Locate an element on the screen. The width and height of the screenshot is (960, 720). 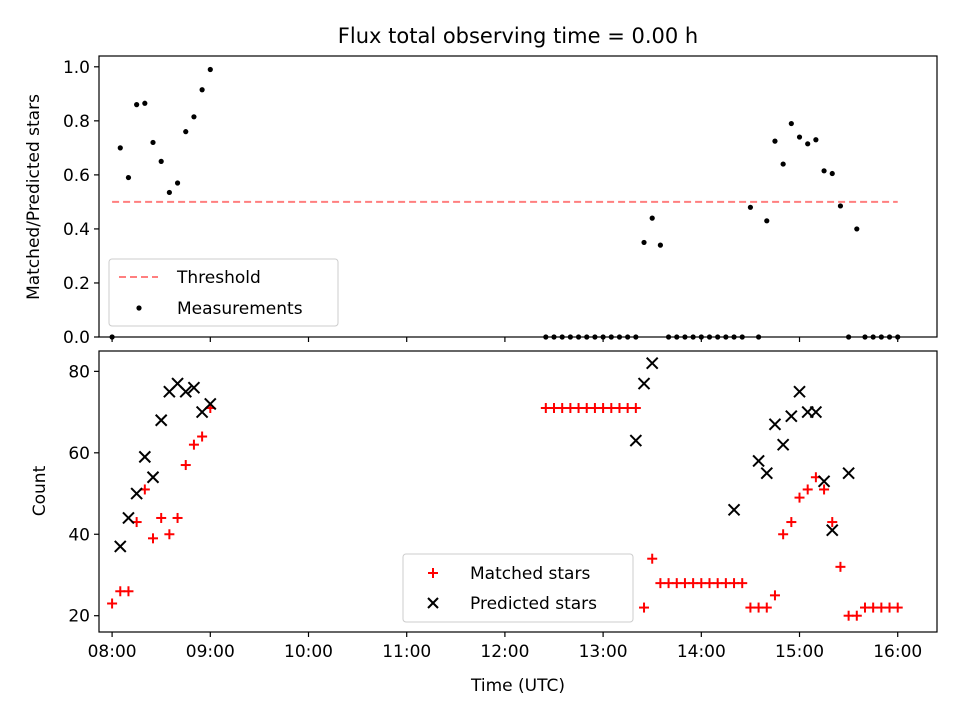
legend-threshold-label: Threshold is located at coordinates (218, 278).